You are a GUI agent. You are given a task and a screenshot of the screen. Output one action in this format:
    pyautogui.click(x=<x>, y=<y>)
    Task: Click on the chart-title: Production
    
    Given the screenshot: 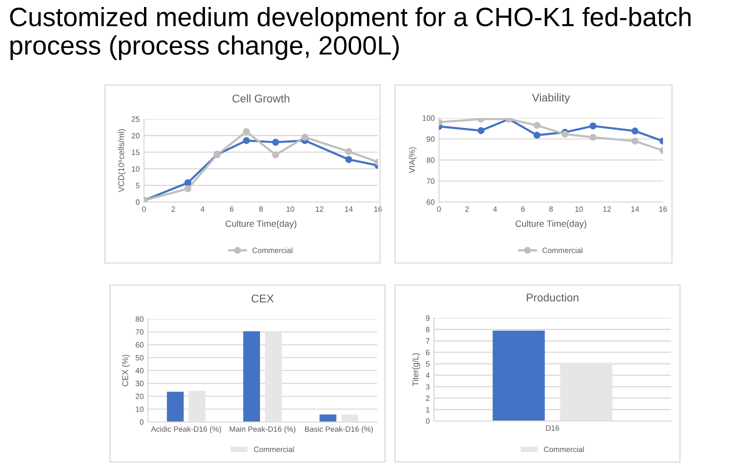 What is the action you would take?
    pyautogui.click(x=552, y=297)
    